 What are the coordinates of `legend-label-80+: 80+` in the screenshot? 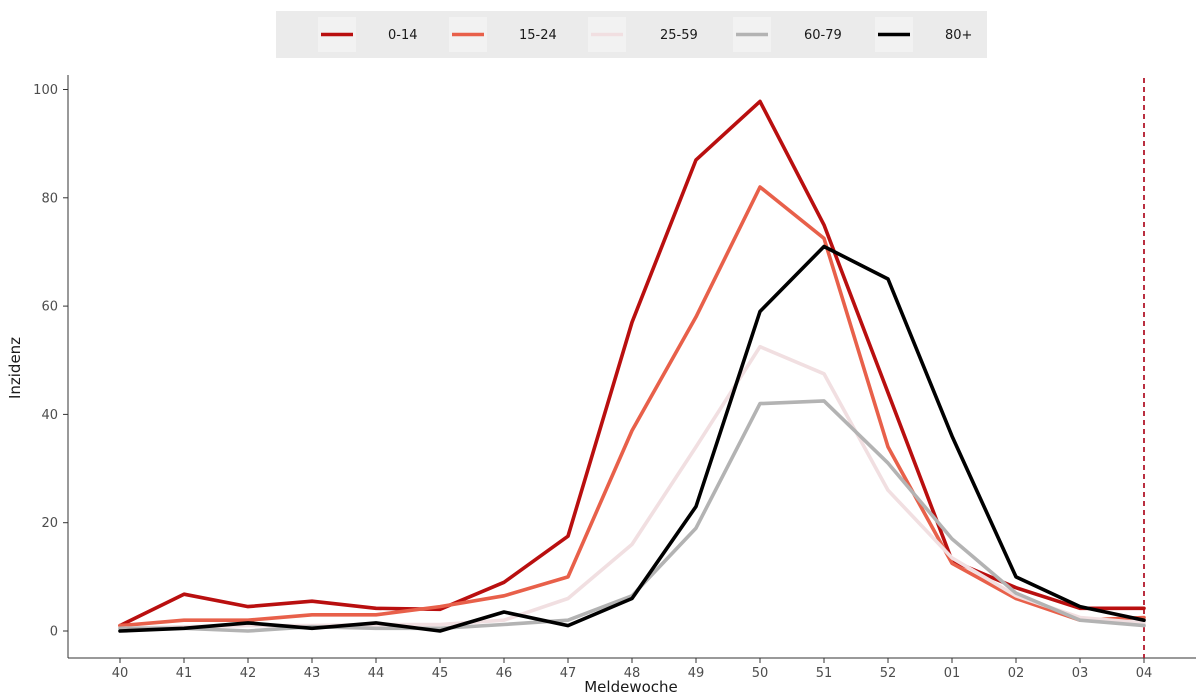 It's located at (958, 35).